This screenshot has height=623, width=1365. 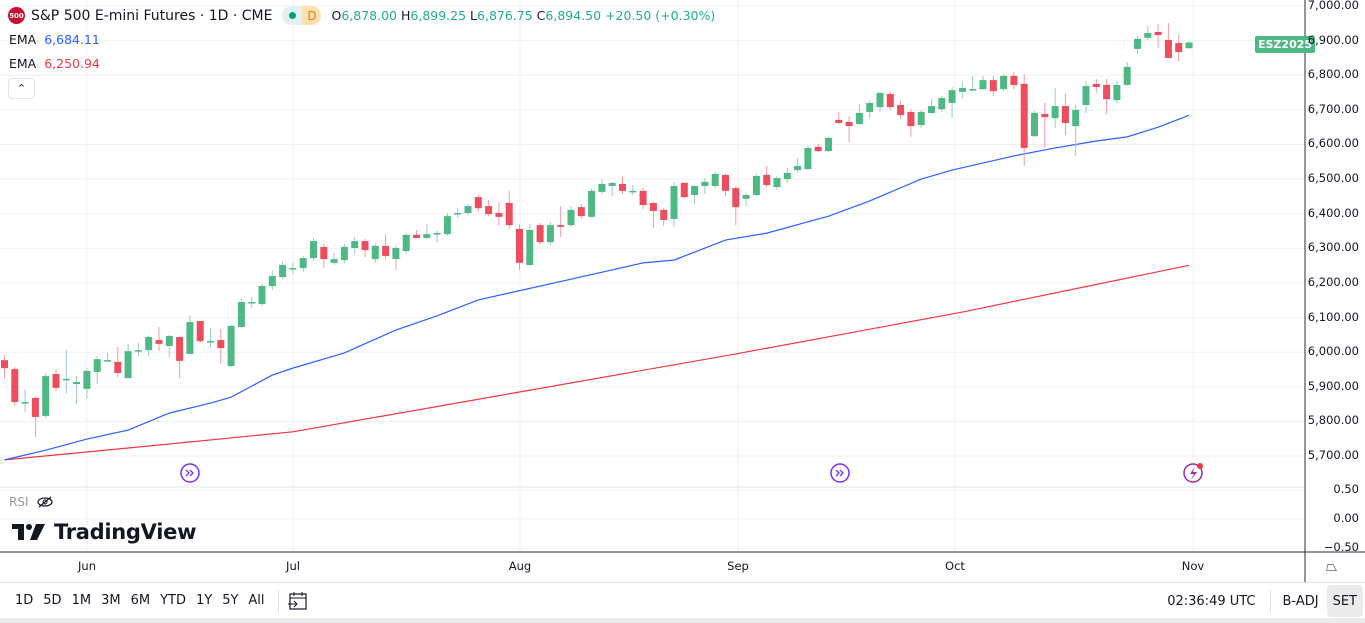 I want to click on time-tick-label: Oct, so click(x=955, y=566).